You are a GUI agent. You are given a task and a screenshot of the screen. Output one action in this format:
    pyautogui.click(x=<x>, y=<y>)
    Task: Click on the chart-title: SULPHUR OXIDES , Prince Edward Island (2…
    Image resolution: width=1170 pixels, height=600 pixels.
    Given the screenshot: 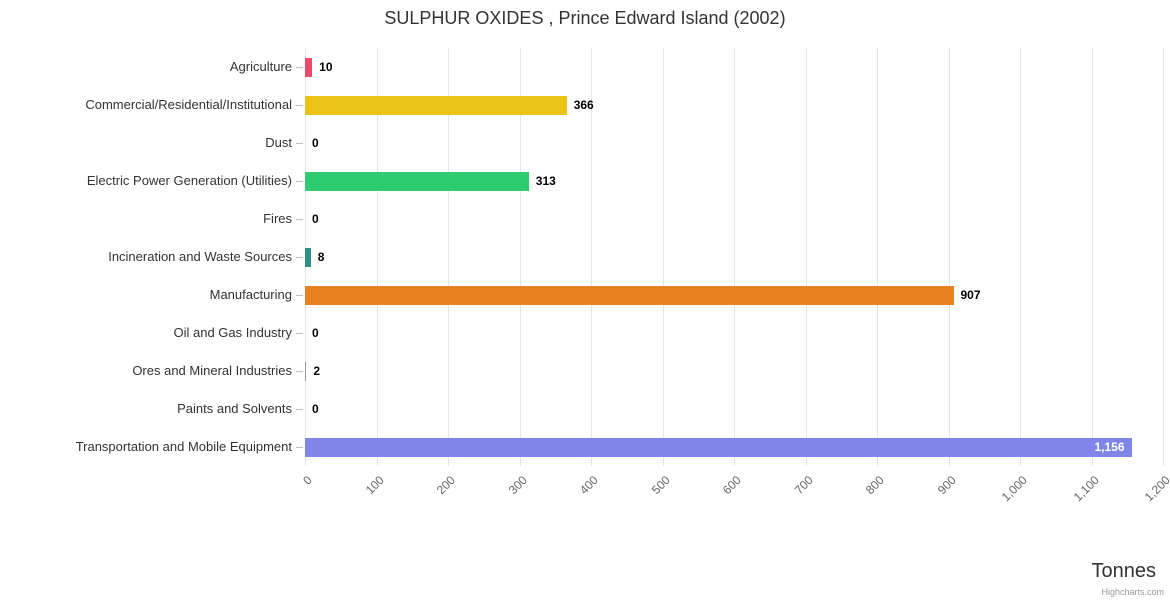 What is the action you would take?
    pyautogui.click(x=585, y=18)
    